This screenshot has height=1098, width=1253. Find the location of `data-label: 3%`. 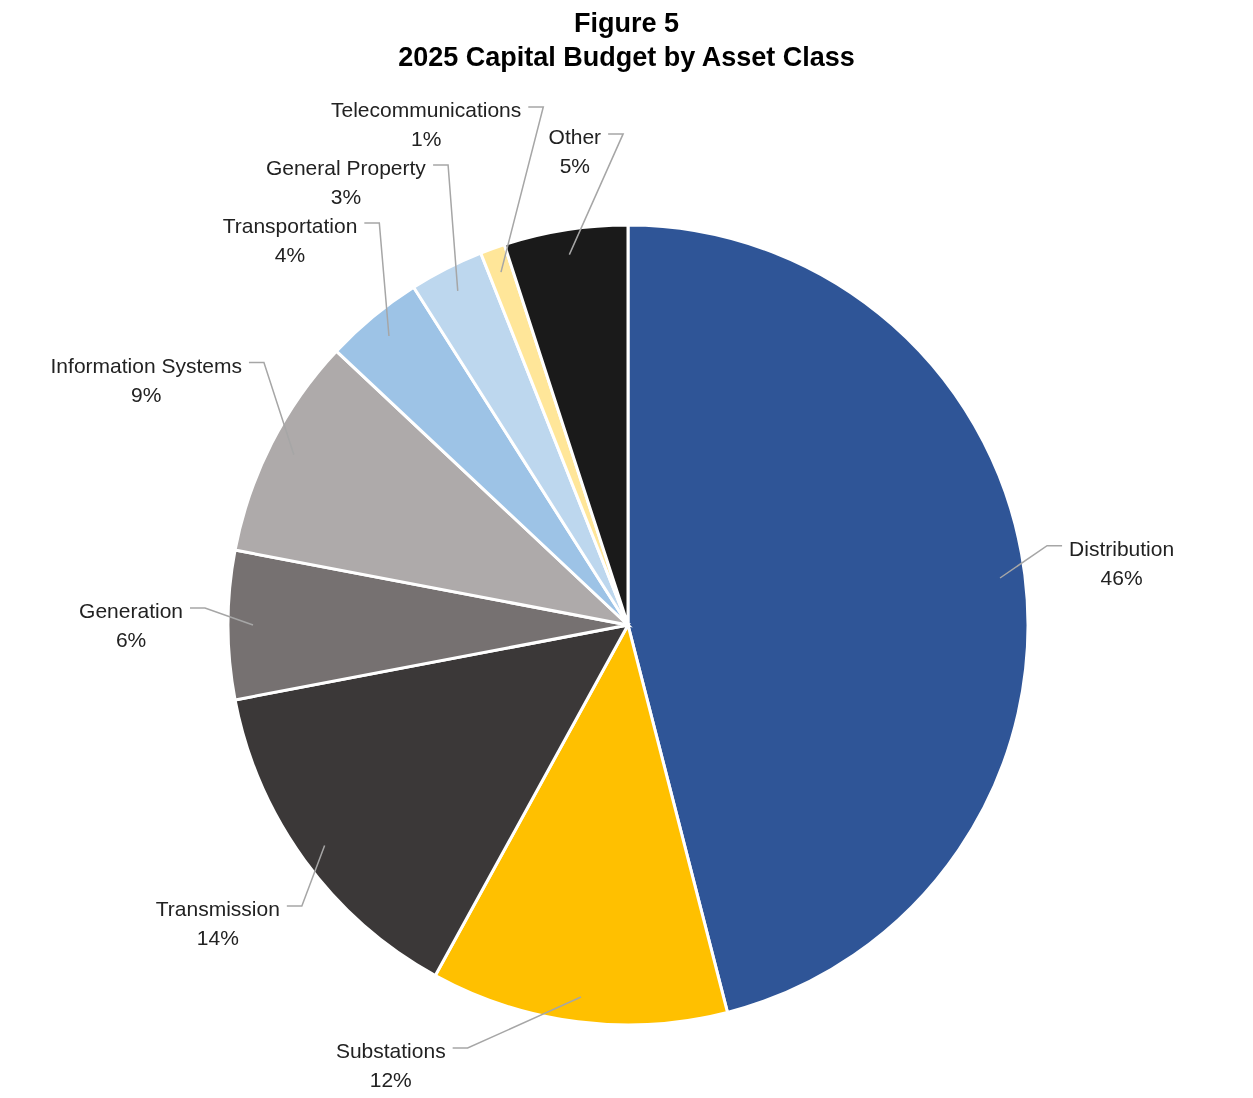

data-label: 3% is located at coordinates (346, 196).